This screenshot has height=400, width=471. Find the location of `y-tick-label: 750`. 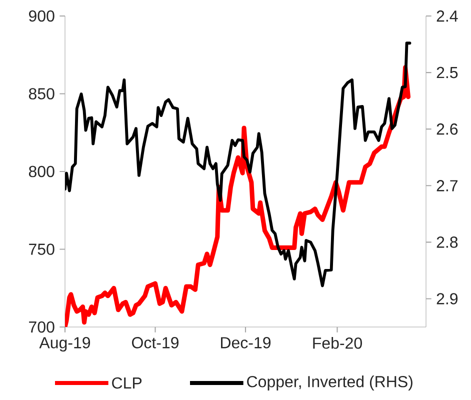

y-tick-label: 750 is located at coordinates (41, 249).